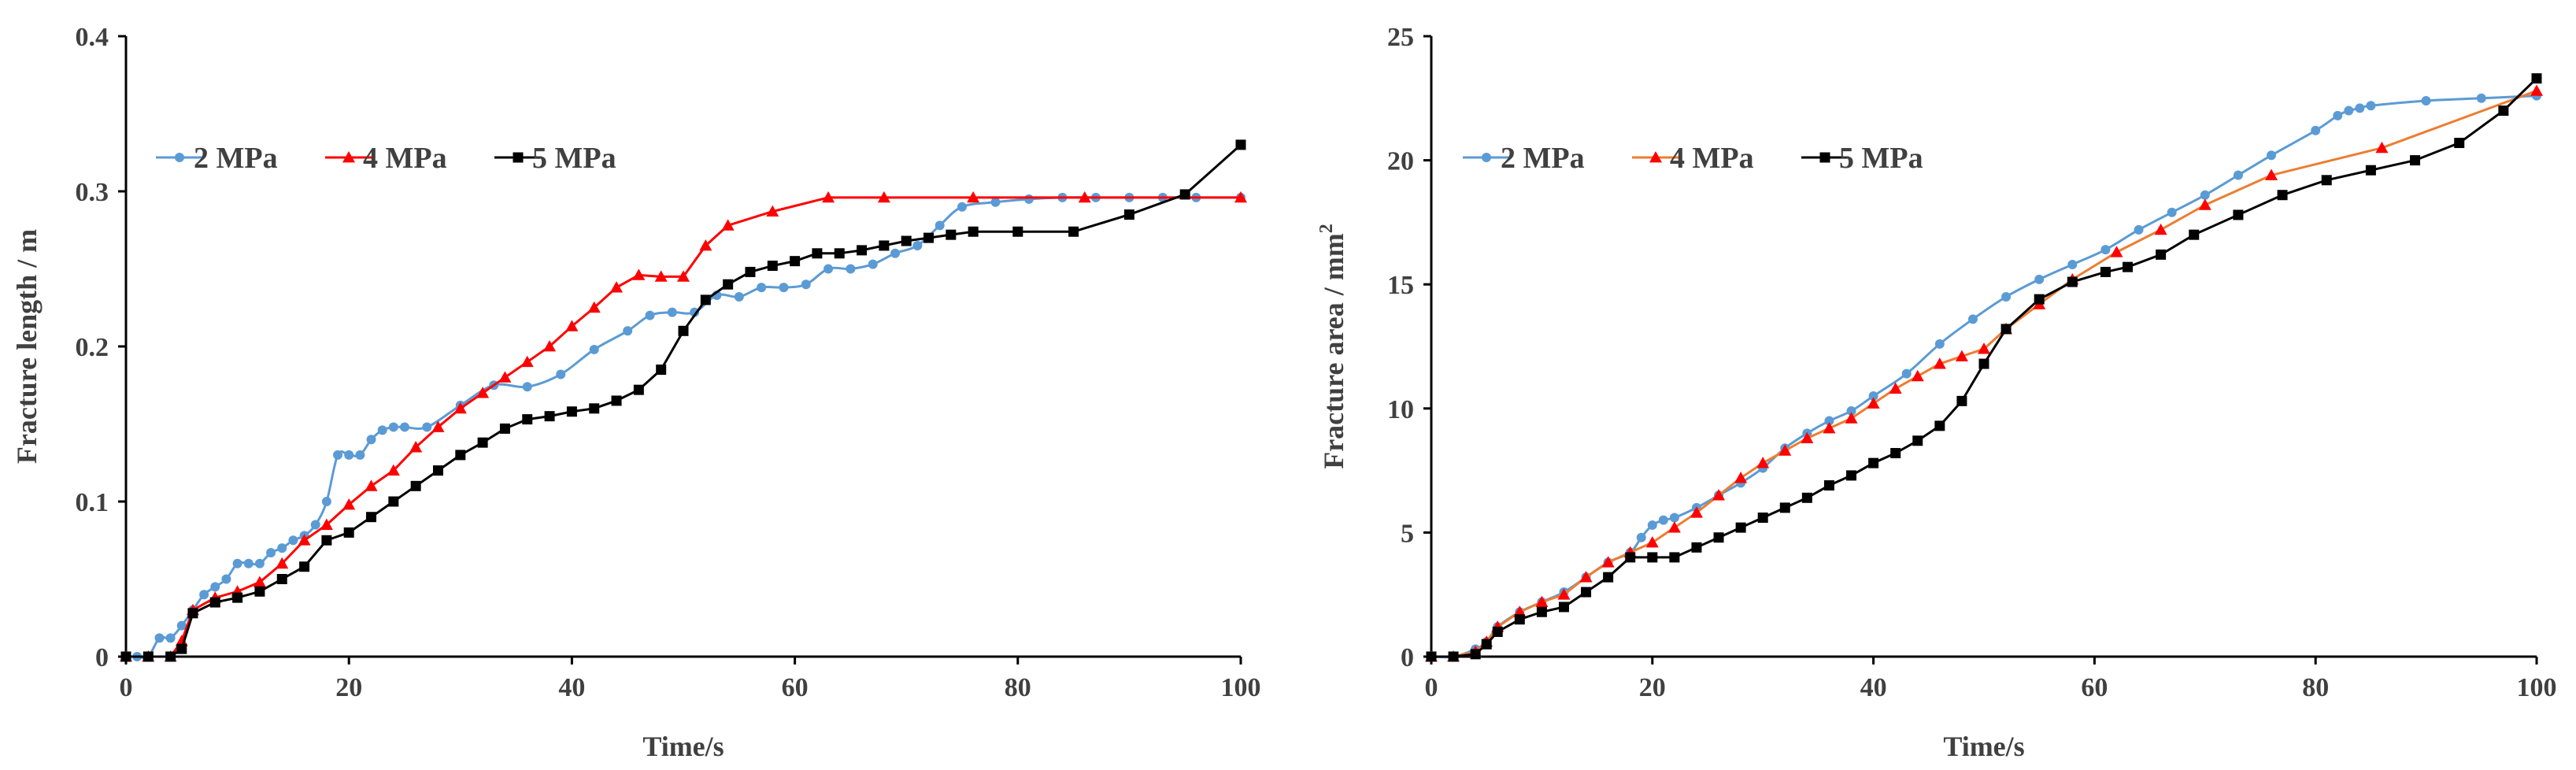 Image resolution: width=2576 pixels, height=770 pixels. Describe the element at coordinates (1407, 533) in the screenshot. I see `y-tick-label: 5` at that location.